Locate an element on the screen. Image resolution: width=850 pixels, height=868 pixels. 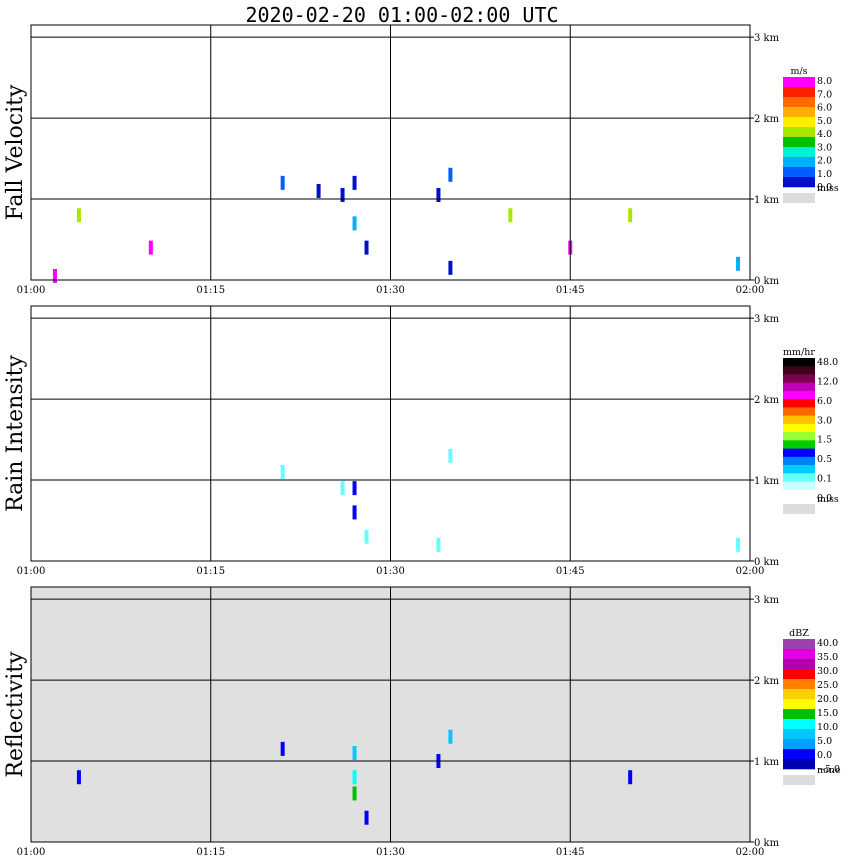
legend-label: 0.1 is located at coordinates (824, 479).